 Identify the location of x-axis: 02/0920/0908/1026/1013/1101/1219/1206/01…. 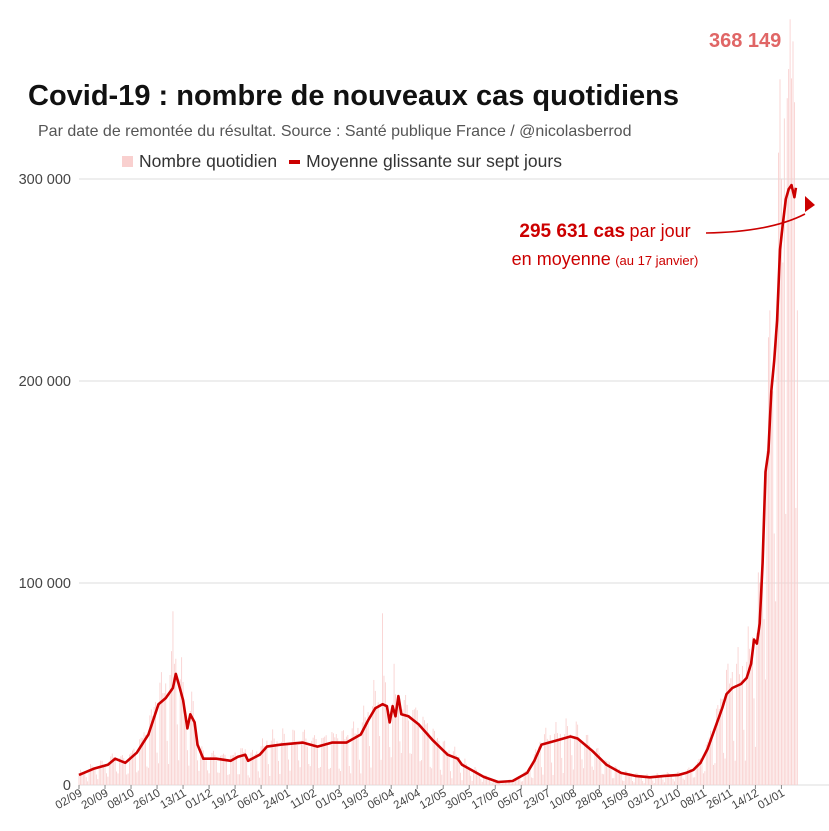
(420, 798).